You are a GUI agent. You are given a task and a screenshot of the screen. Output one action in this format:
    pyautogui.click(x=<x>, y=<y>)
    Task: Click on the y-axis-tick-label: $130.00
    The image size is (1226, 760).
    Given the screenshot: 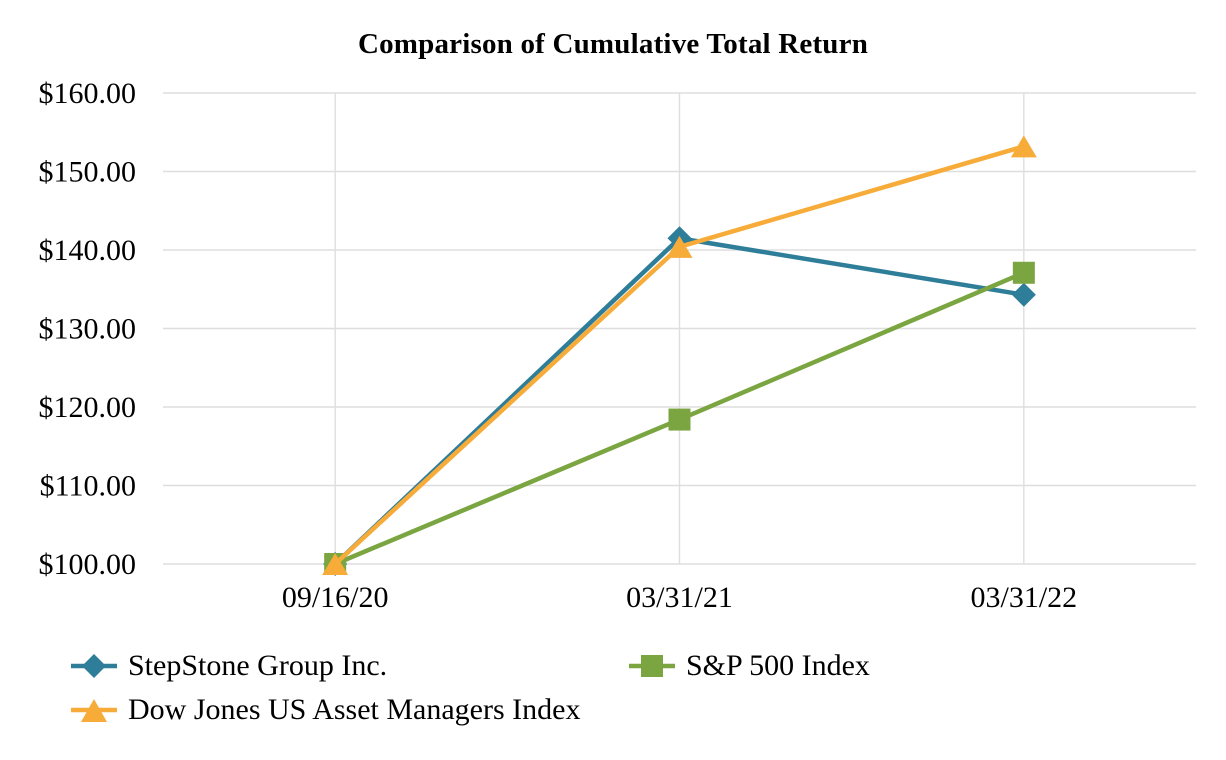 What is the action you would take?
    pyautogui.click(x=88, y=329)
    